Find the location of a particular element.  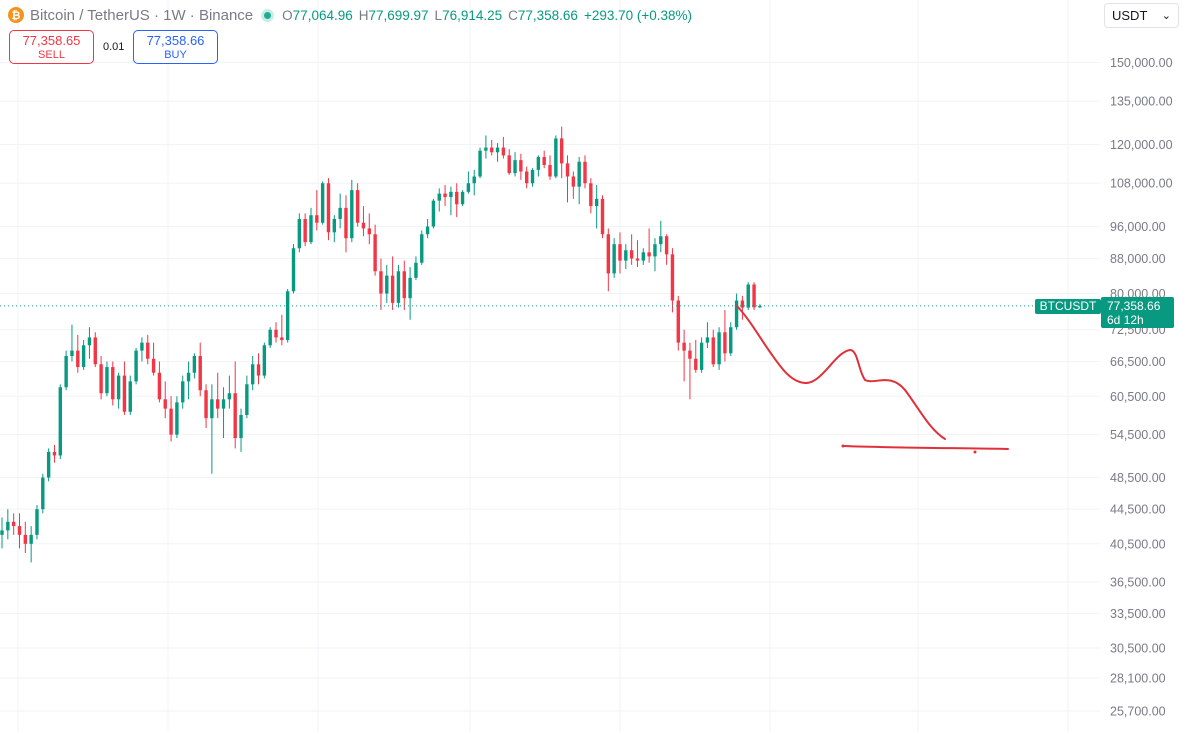

buy-button: 77,358.66 BUY is located at coordinates (175, 47).